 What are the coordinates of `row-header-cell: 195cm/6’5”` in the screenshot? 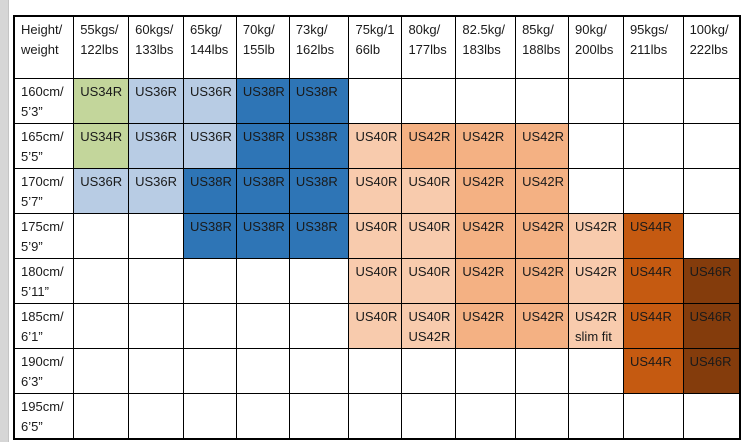 It's located at (44, 416).